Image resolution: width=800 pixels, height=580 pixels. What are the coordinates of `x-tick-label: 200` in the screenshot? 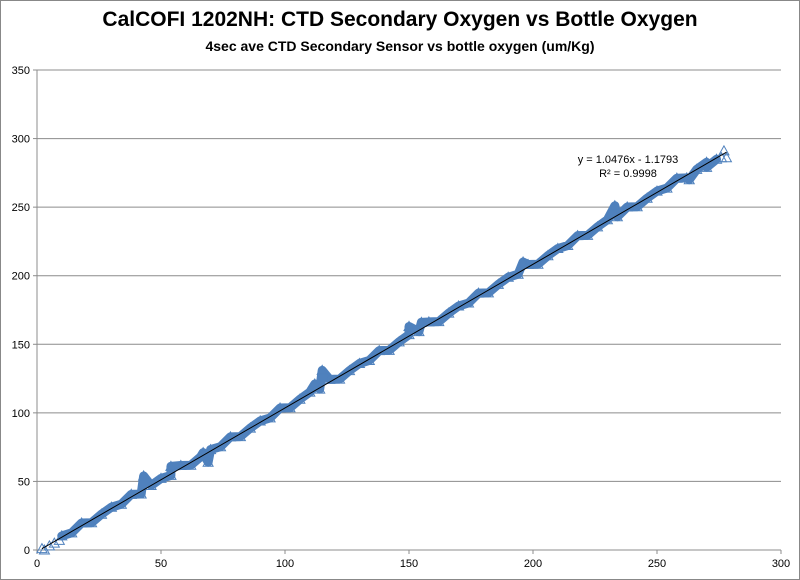 It's located at (533, 564).